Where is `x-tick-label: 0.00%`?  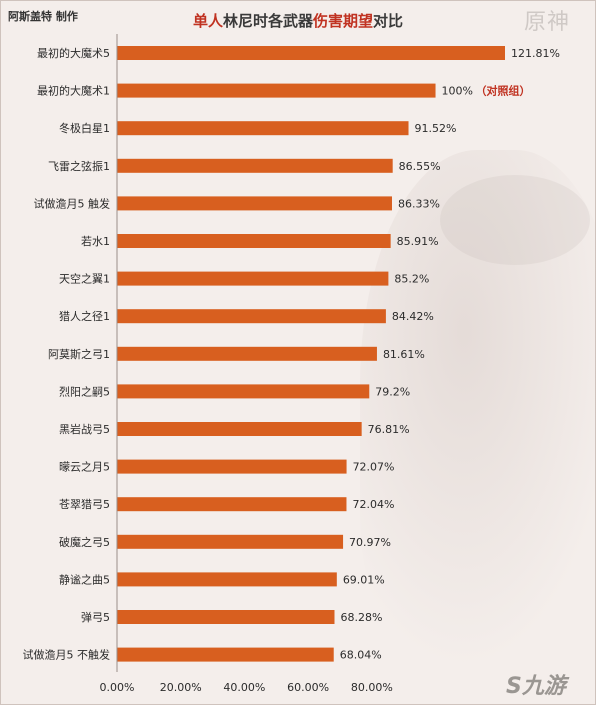
x-tick-label: 0.00% is located at coordinates (117, 687).